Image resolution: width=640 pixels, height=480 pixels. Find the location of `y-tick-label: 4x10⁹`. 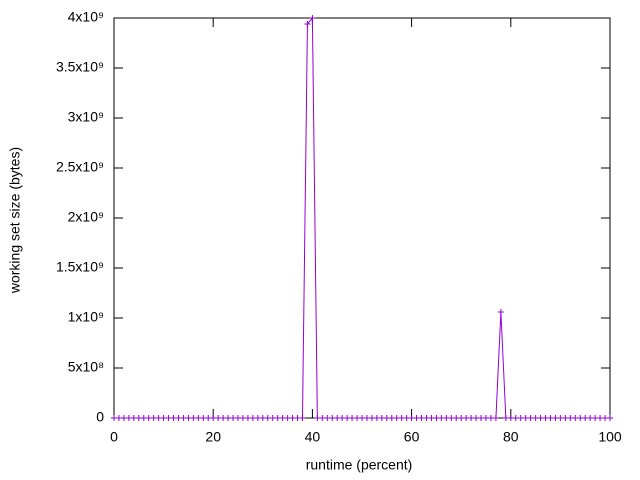

y-tick-label: 4x10⁹ is located at coordinates (86, 17).